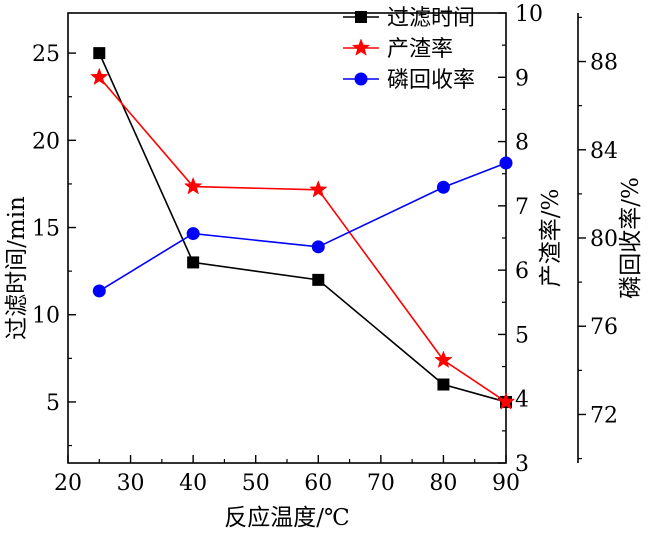  Describe the element at coordinates (431, 80) in the screenshot. I see `legend-label: 磷回收率` at that location.